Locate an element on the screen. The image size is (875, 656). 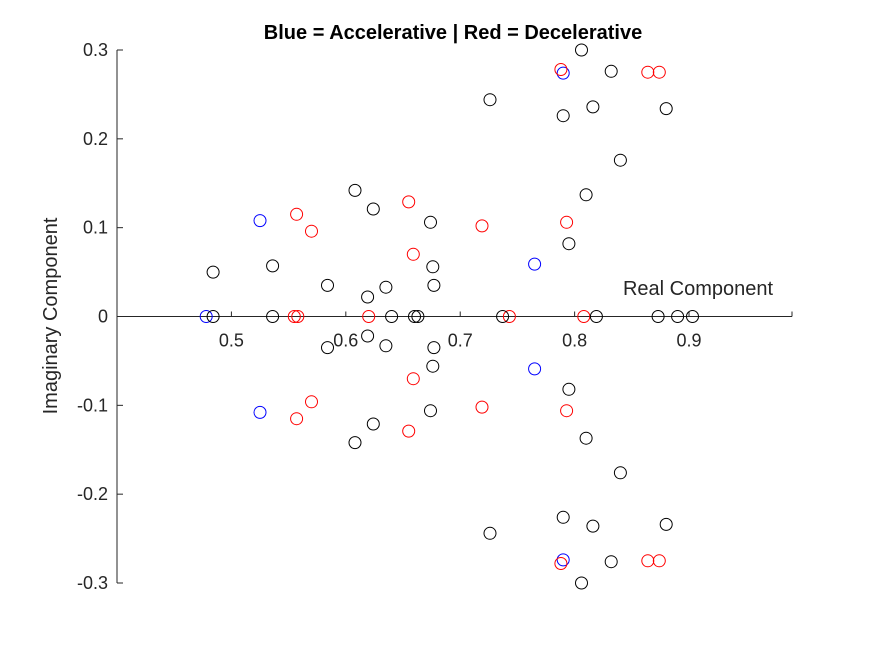
y-axis-label: Imaginary Component is located at coordinates (51, 315).